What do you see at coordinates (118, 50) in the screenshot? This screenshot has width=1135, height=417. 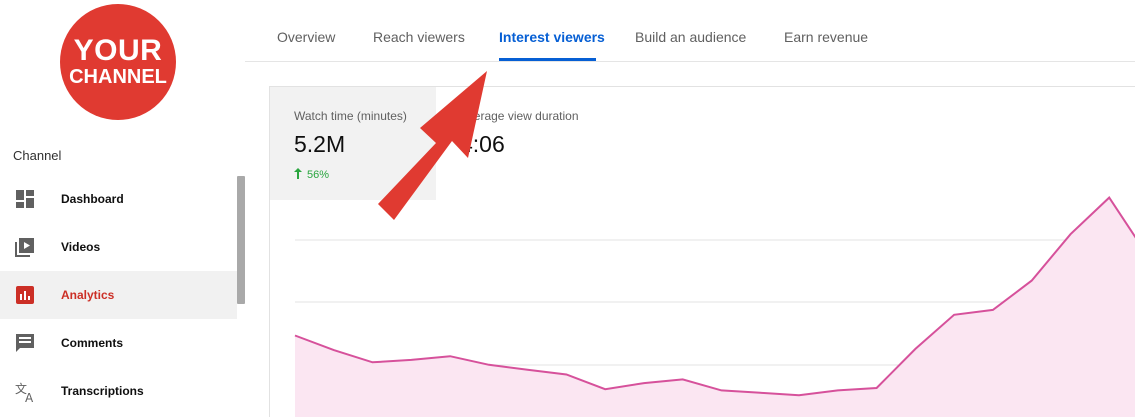 I see `logo-line1: YOUR` at bounding box center [118, 50].